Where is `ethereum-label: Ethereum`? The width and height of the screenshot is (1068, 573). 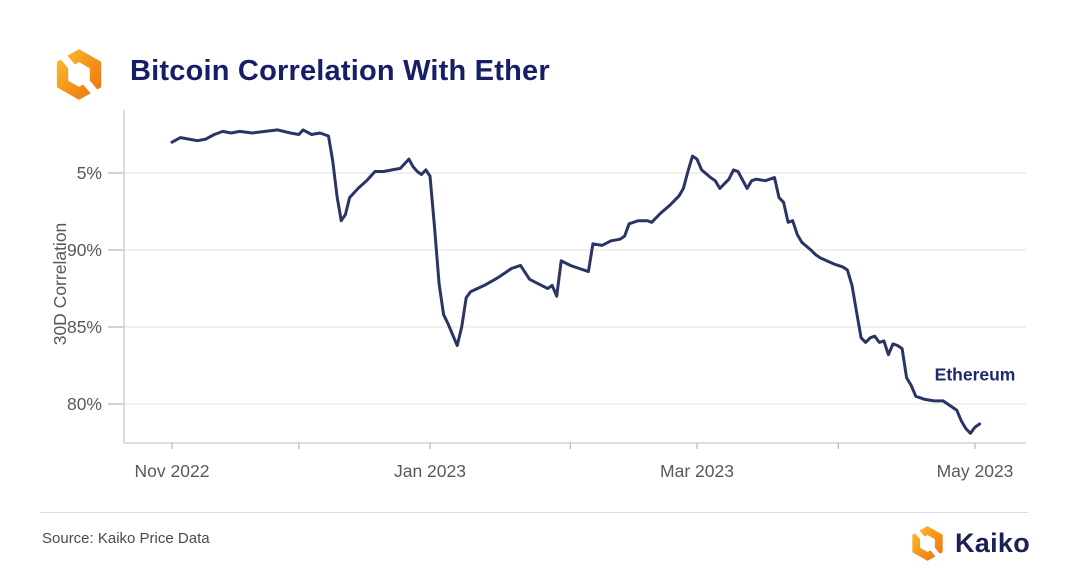 ethereum-label: Ethereum is located at coordinates (975, 375).